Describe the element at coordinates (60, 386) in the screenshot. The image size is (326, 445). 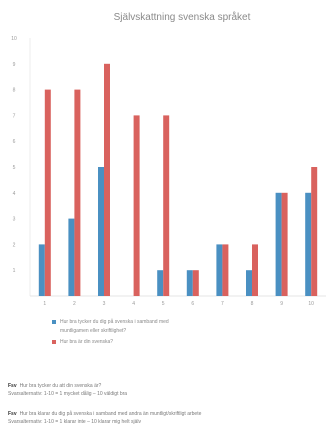
I see `footnote-question: Hur bra tycker du att din svenska är?` at that location.